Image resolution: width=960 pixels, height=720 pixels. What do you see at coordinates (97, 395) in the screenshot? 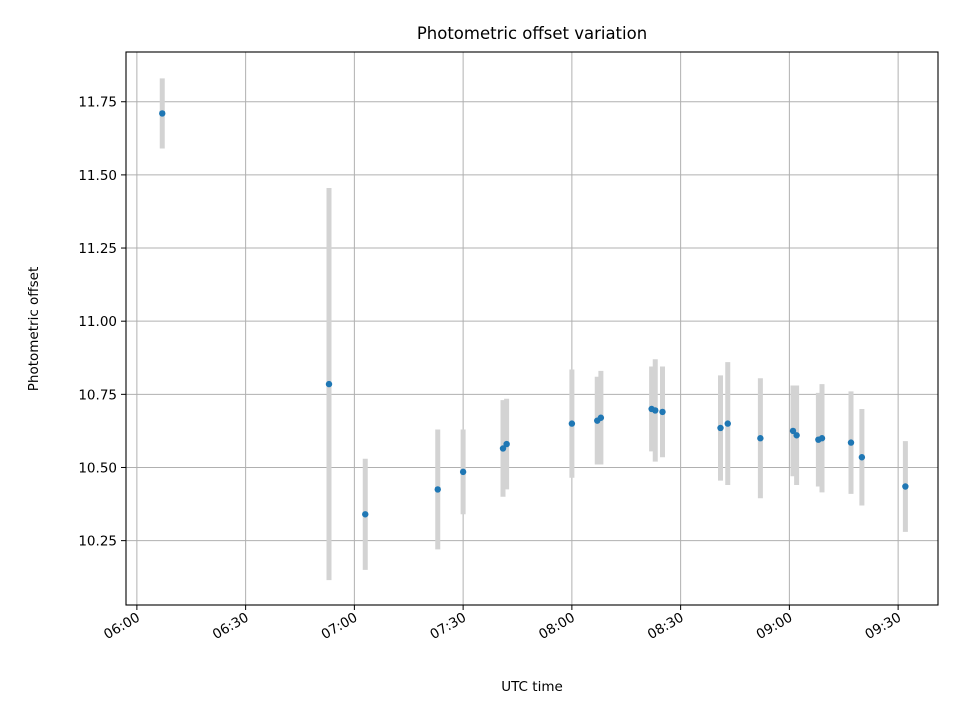
I see `y-tick-label: 10.75` at bounding box center [97, 395].